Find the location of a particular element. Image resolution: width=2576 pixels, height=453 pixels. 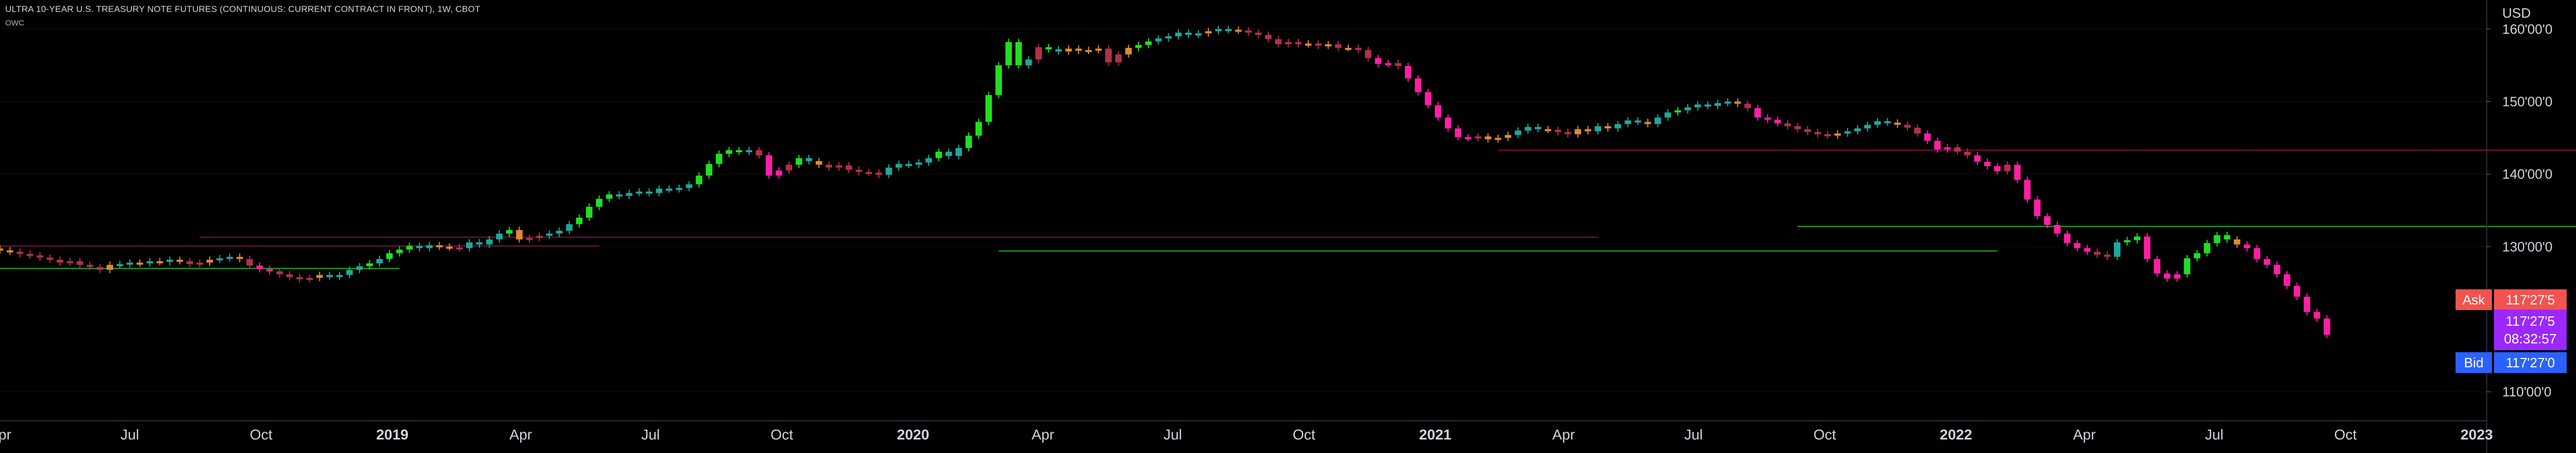

price-tick-label: 140'00'0 is located at coordinates (2527, 174).